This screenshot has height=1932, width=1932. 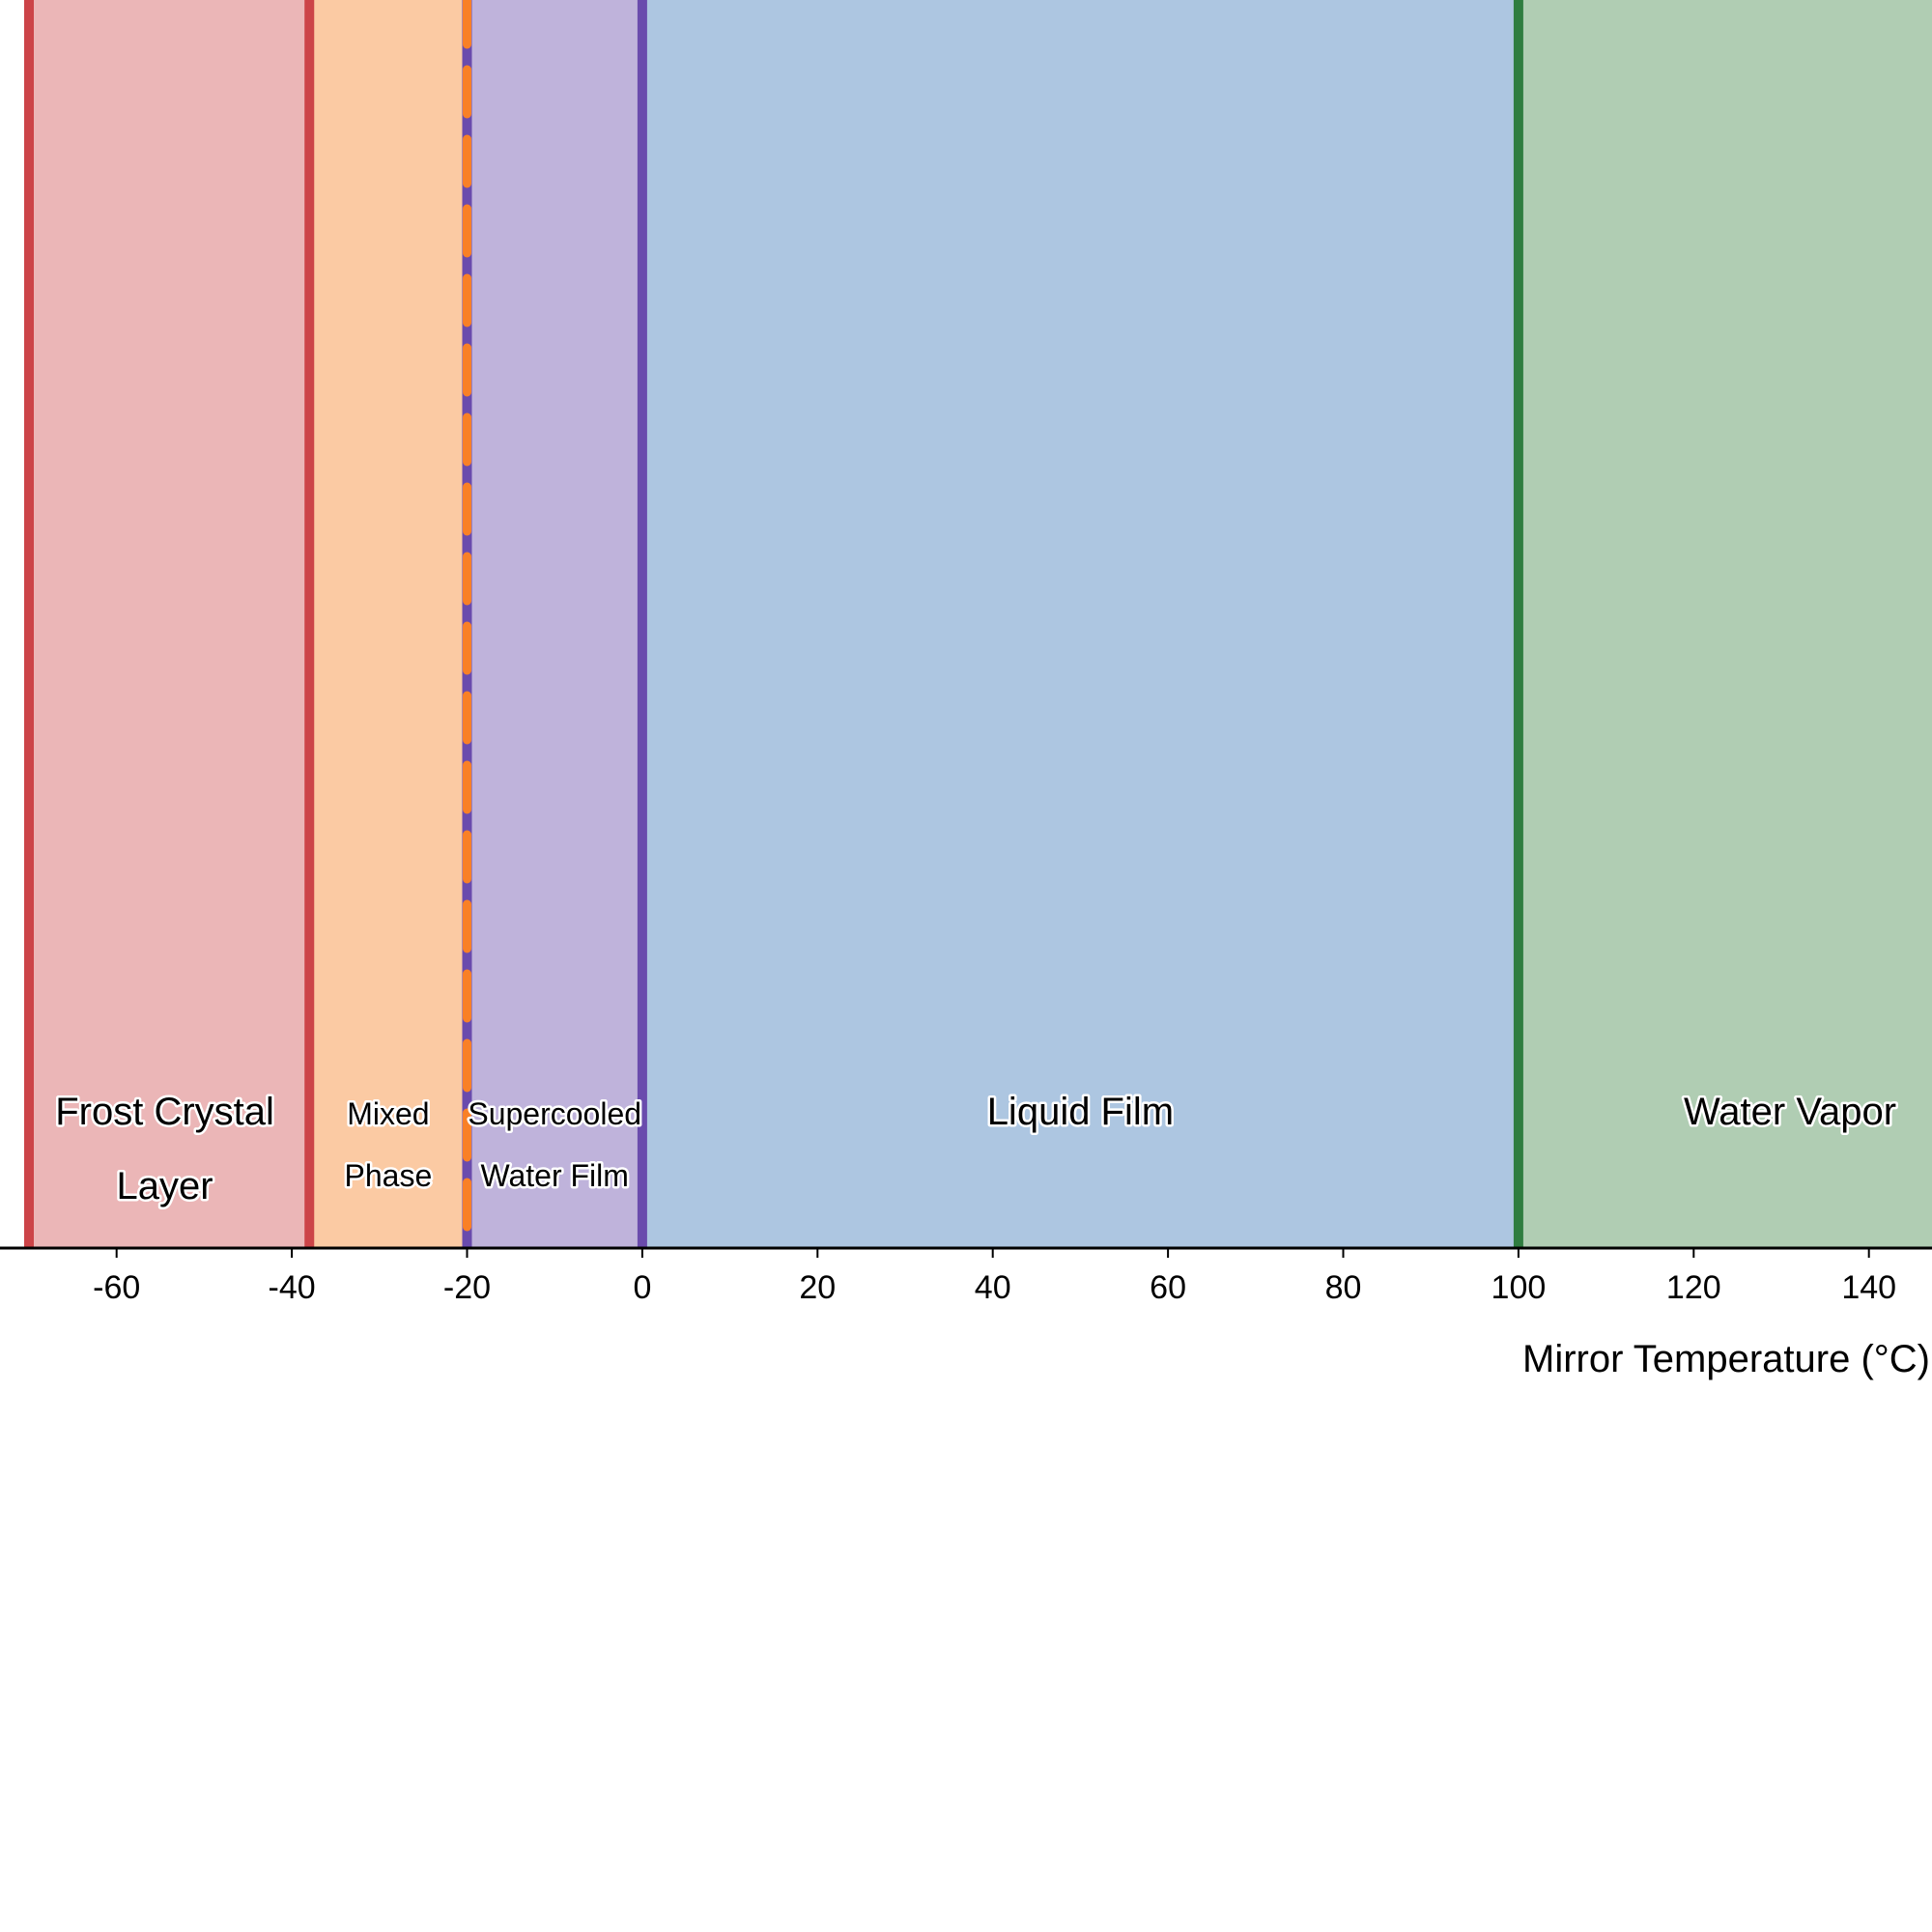 I want to click on x-tick-label-2: -20, so click(x=467, y=1287).